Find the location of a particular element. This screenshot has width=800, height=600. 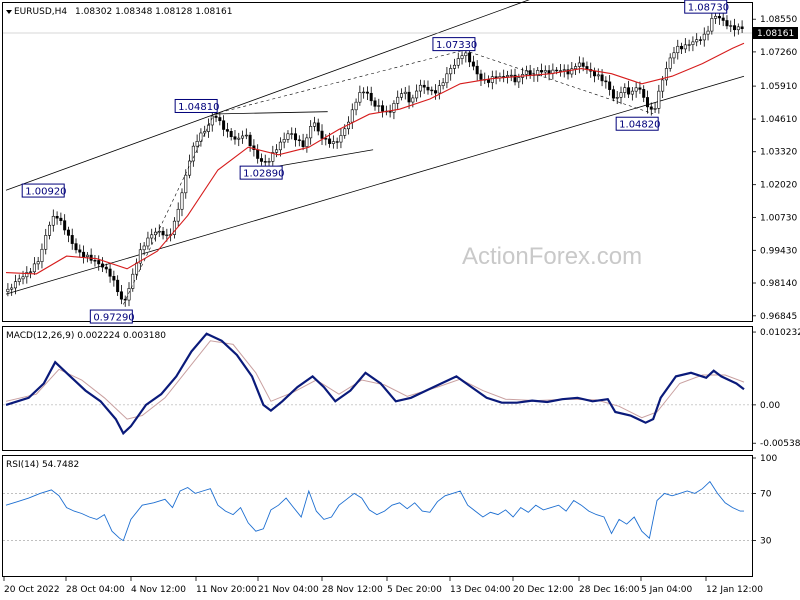

price-y-tick-label: 1.08550 is located at coordinates (778, 20).